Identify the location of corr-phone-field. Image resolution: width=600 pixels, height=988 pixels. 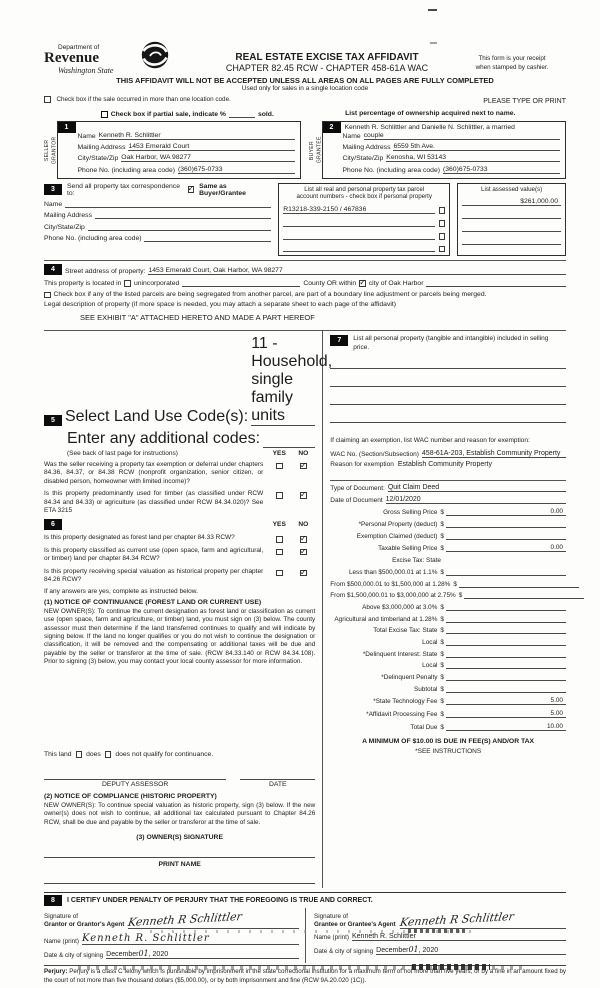
(208, 238).